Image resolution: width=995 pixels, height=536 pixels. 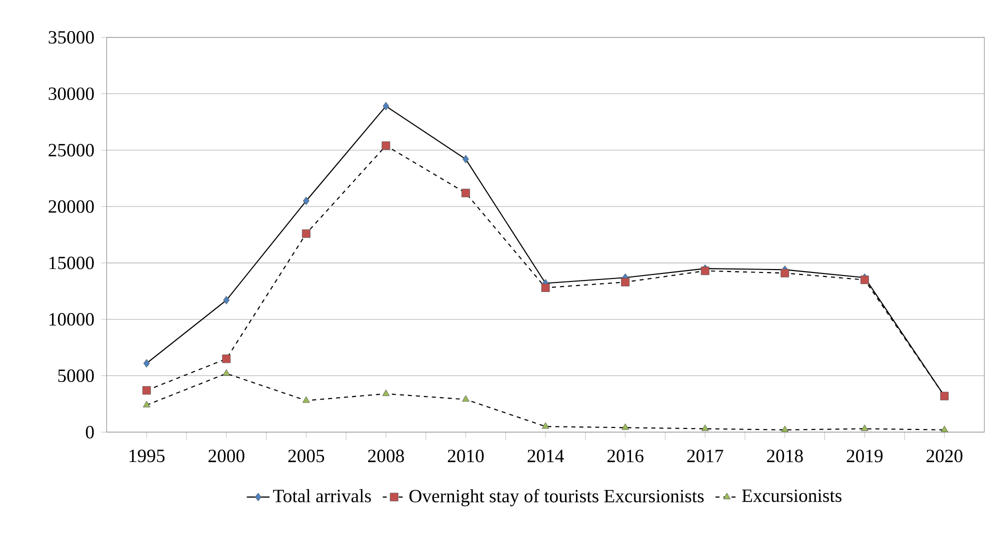 What do you see at coordinates (226, 456) in the screenshot?
I see `x-tick-label: 2000` at bounding box center [226, 456].